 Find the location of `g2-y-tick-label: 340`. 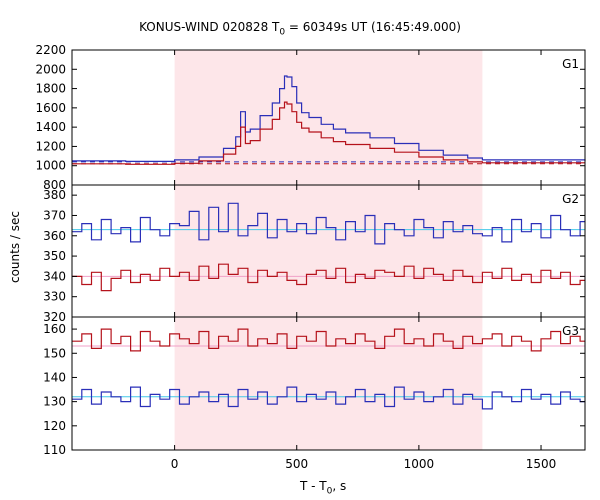

g2-y-tick-label: 340 is located at coordinates (54, 276).